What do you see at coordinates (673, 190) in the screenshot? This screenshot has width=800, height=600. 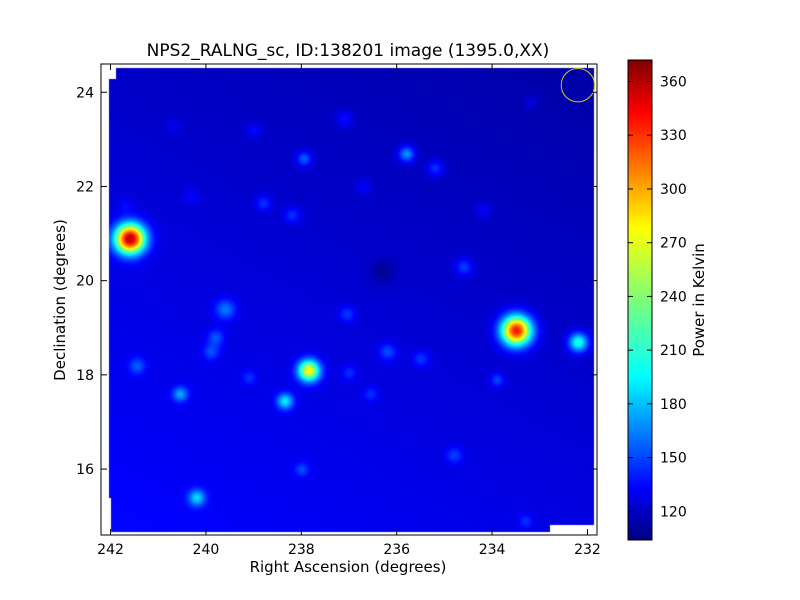 I see `colorbar-tick-label: 300` at bounding box center [673, 190].